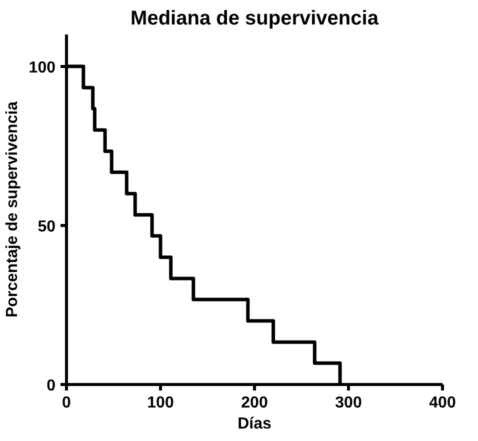 The image size is (478, 441). I want to click on x-tick-label: 200, so click(254, 403).